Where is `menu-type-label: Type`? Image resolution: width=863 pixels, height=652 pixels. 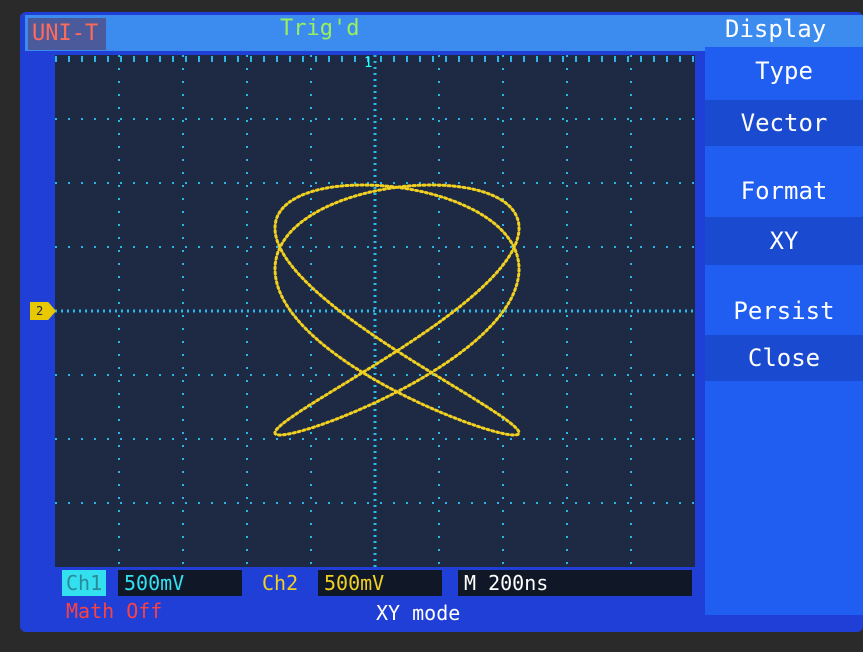
menu-type-label: Type is located at coordinates (784, 71).